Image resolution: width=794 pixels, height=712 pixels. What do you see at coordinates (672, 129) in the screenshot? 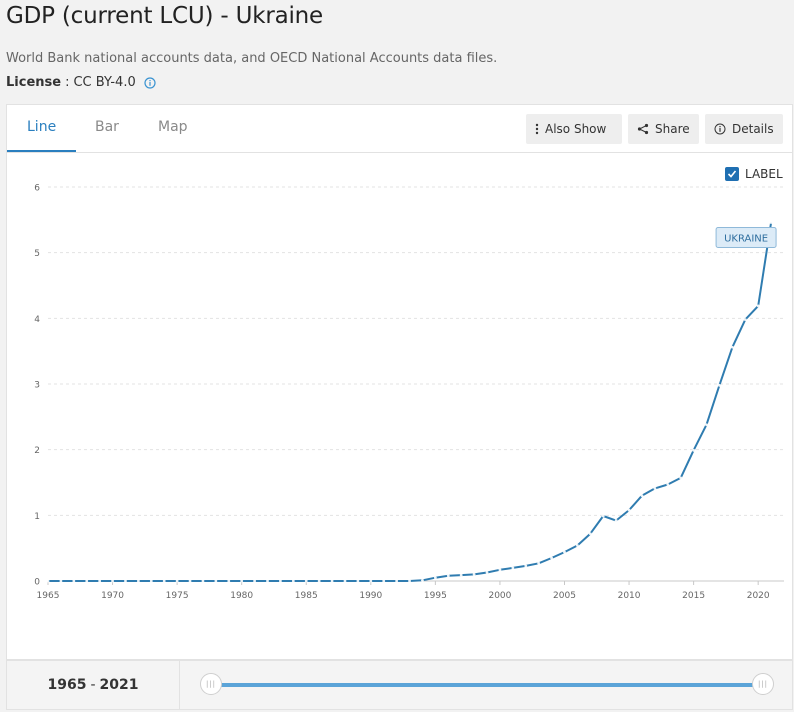
I see `share-label: Share` at bounding box center [672, 129].